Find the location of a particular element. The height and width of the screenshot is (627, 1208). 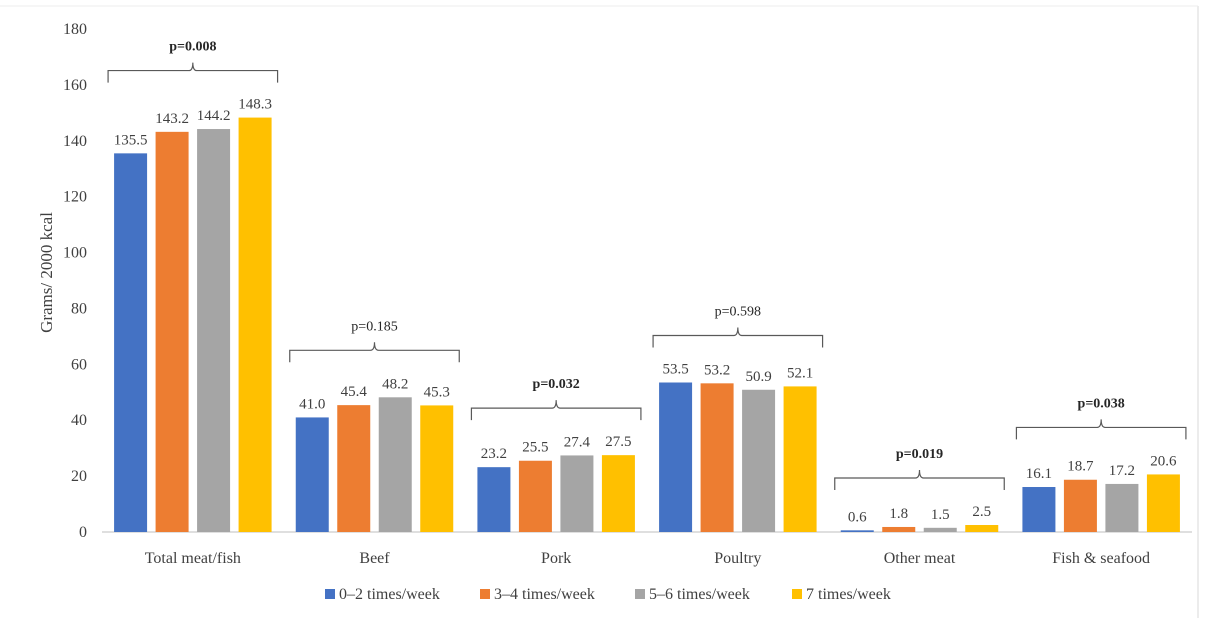

data-label: 20.6 is located at coordinates (1163, 461).